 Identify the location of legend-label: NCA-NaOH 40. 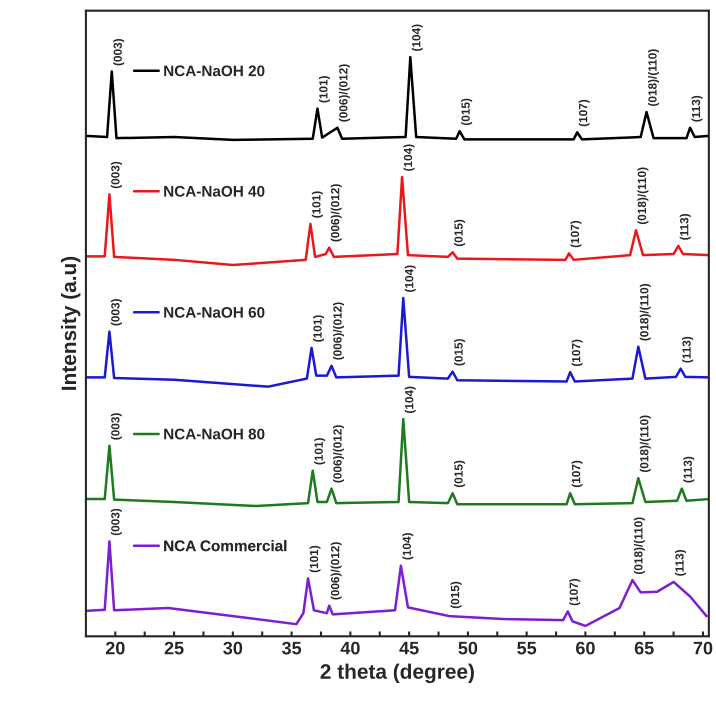
(214, 191).